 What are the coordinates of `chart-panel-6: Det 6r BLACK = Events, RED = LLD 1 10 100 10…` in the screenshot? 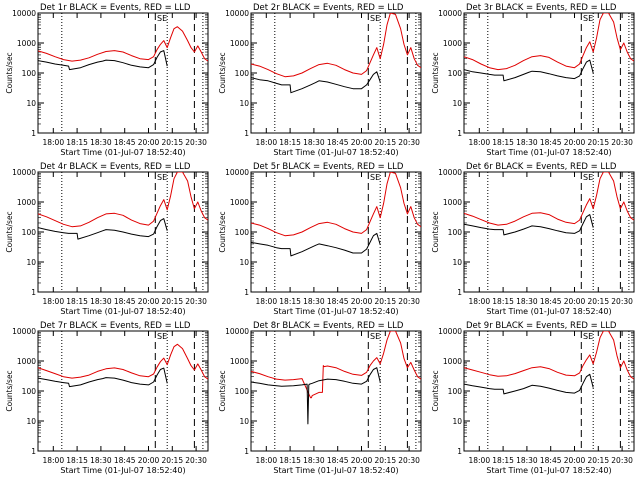 It's located at (533, 239).